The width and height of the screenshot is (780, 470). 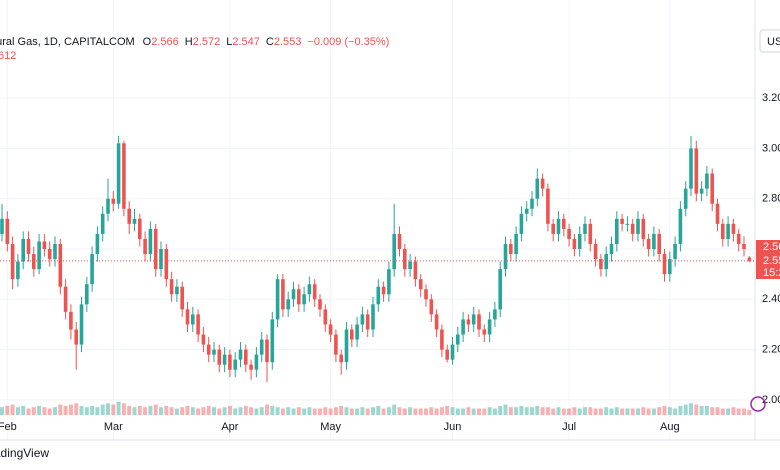 What do you see at coordinates (147, 42) in the screenshot?
I see `legend-key: O` at bounding box center [147, 42].